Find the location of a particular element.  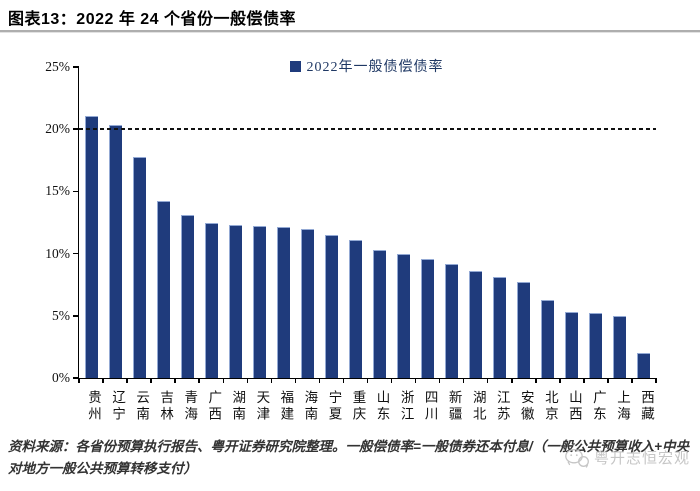

x-axis-label: 北京 is located at coordinates (550, 406).